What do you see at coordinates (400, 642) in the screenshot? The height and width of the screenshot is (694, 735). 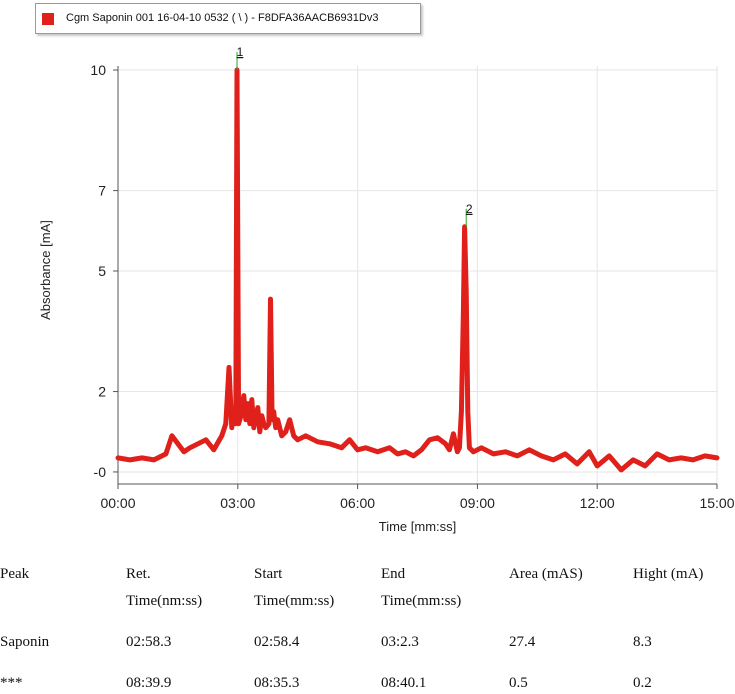 I see `table-cell: 03:2.3` at bounding box center [400, 642].